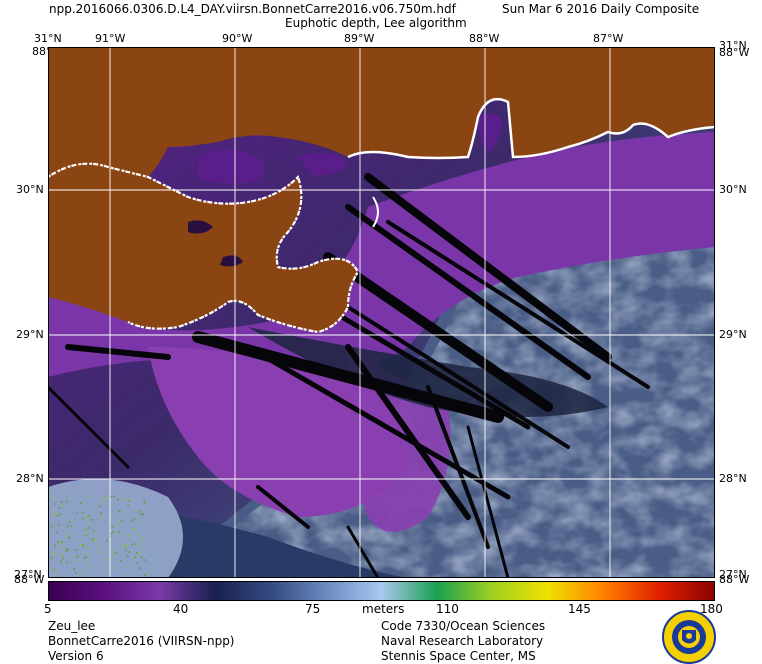  Describe the element at coordinates (734, 579) in the screenshot. I see `corner-lon-bottom-right: 88°W` at that location.